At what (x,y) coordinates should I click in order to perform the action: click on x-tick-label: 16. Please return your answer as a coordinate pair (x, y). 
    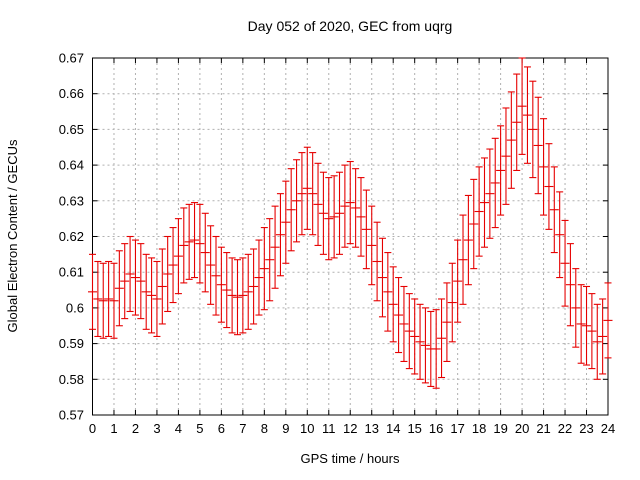
    Looking at the image, I should click on (436, 428).